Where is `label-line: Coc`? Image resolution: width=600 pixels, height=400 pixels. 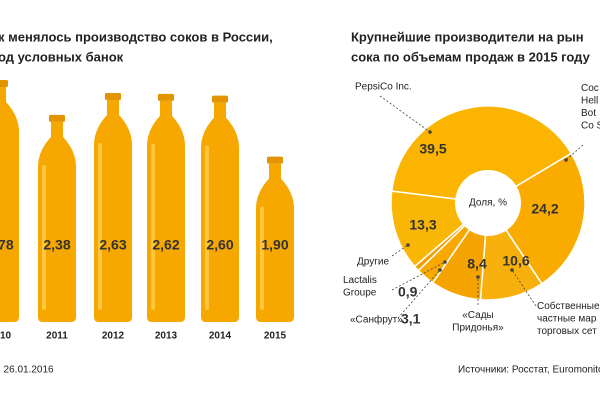 label-line: Coc is located at coordinates (590, 88).